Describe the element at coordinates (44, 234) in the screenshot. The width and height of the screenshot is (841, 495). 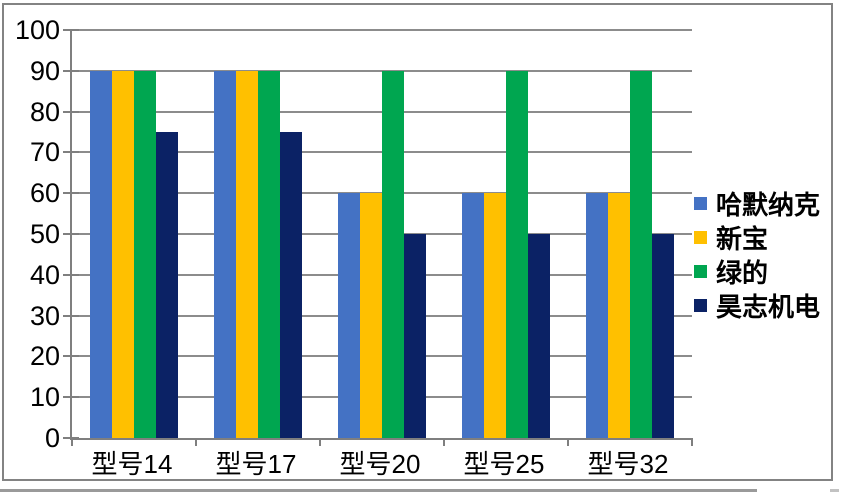
I see `y-axis-label-50: 50` at that location.